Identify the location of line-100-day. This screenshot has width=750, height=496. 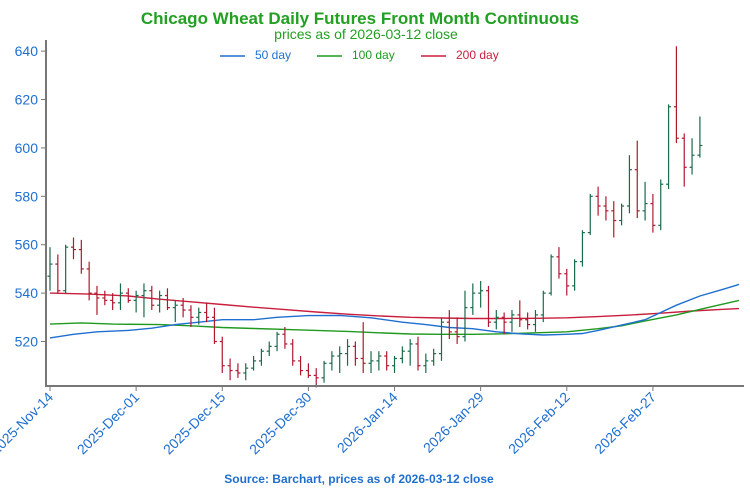
(394, 317).